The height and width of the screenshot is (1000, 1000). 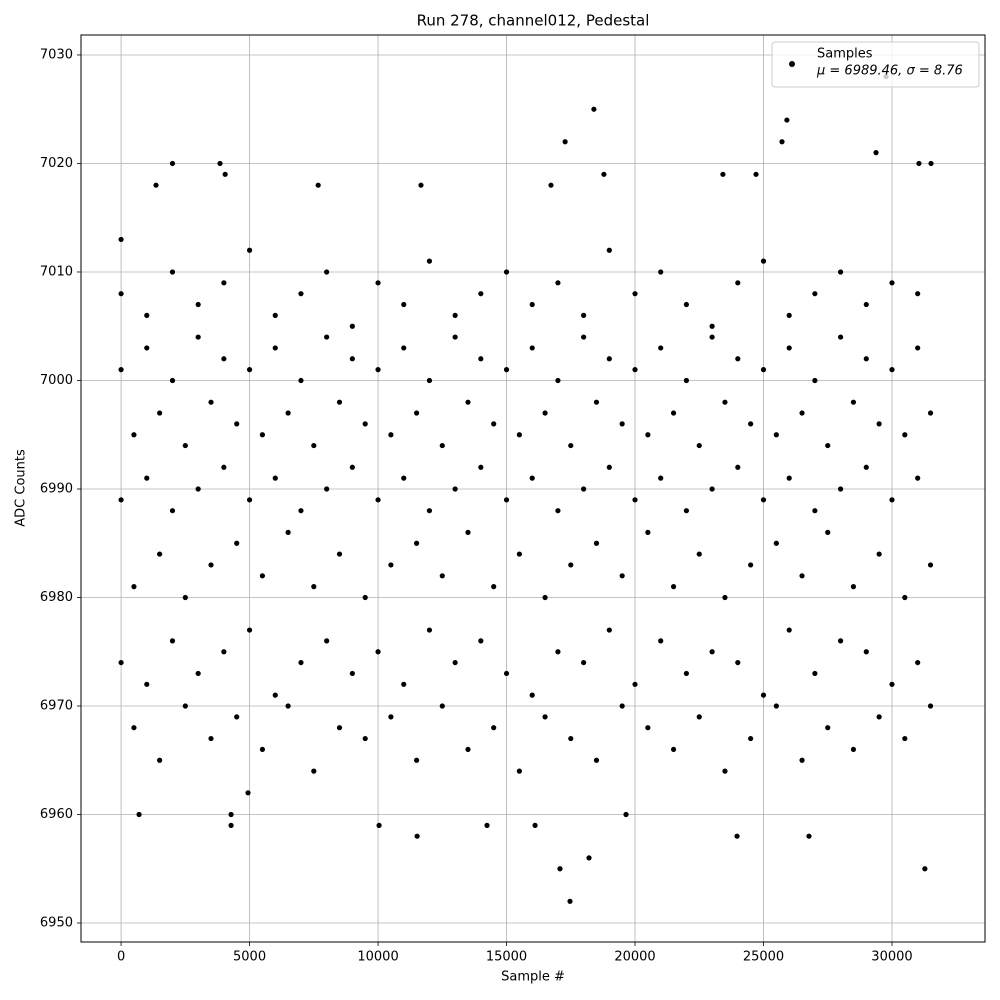 What do you see at coordinates (56, 705) in the screenshot?
I see `y-tick-label: 6970` at bounding box center [56, 705].